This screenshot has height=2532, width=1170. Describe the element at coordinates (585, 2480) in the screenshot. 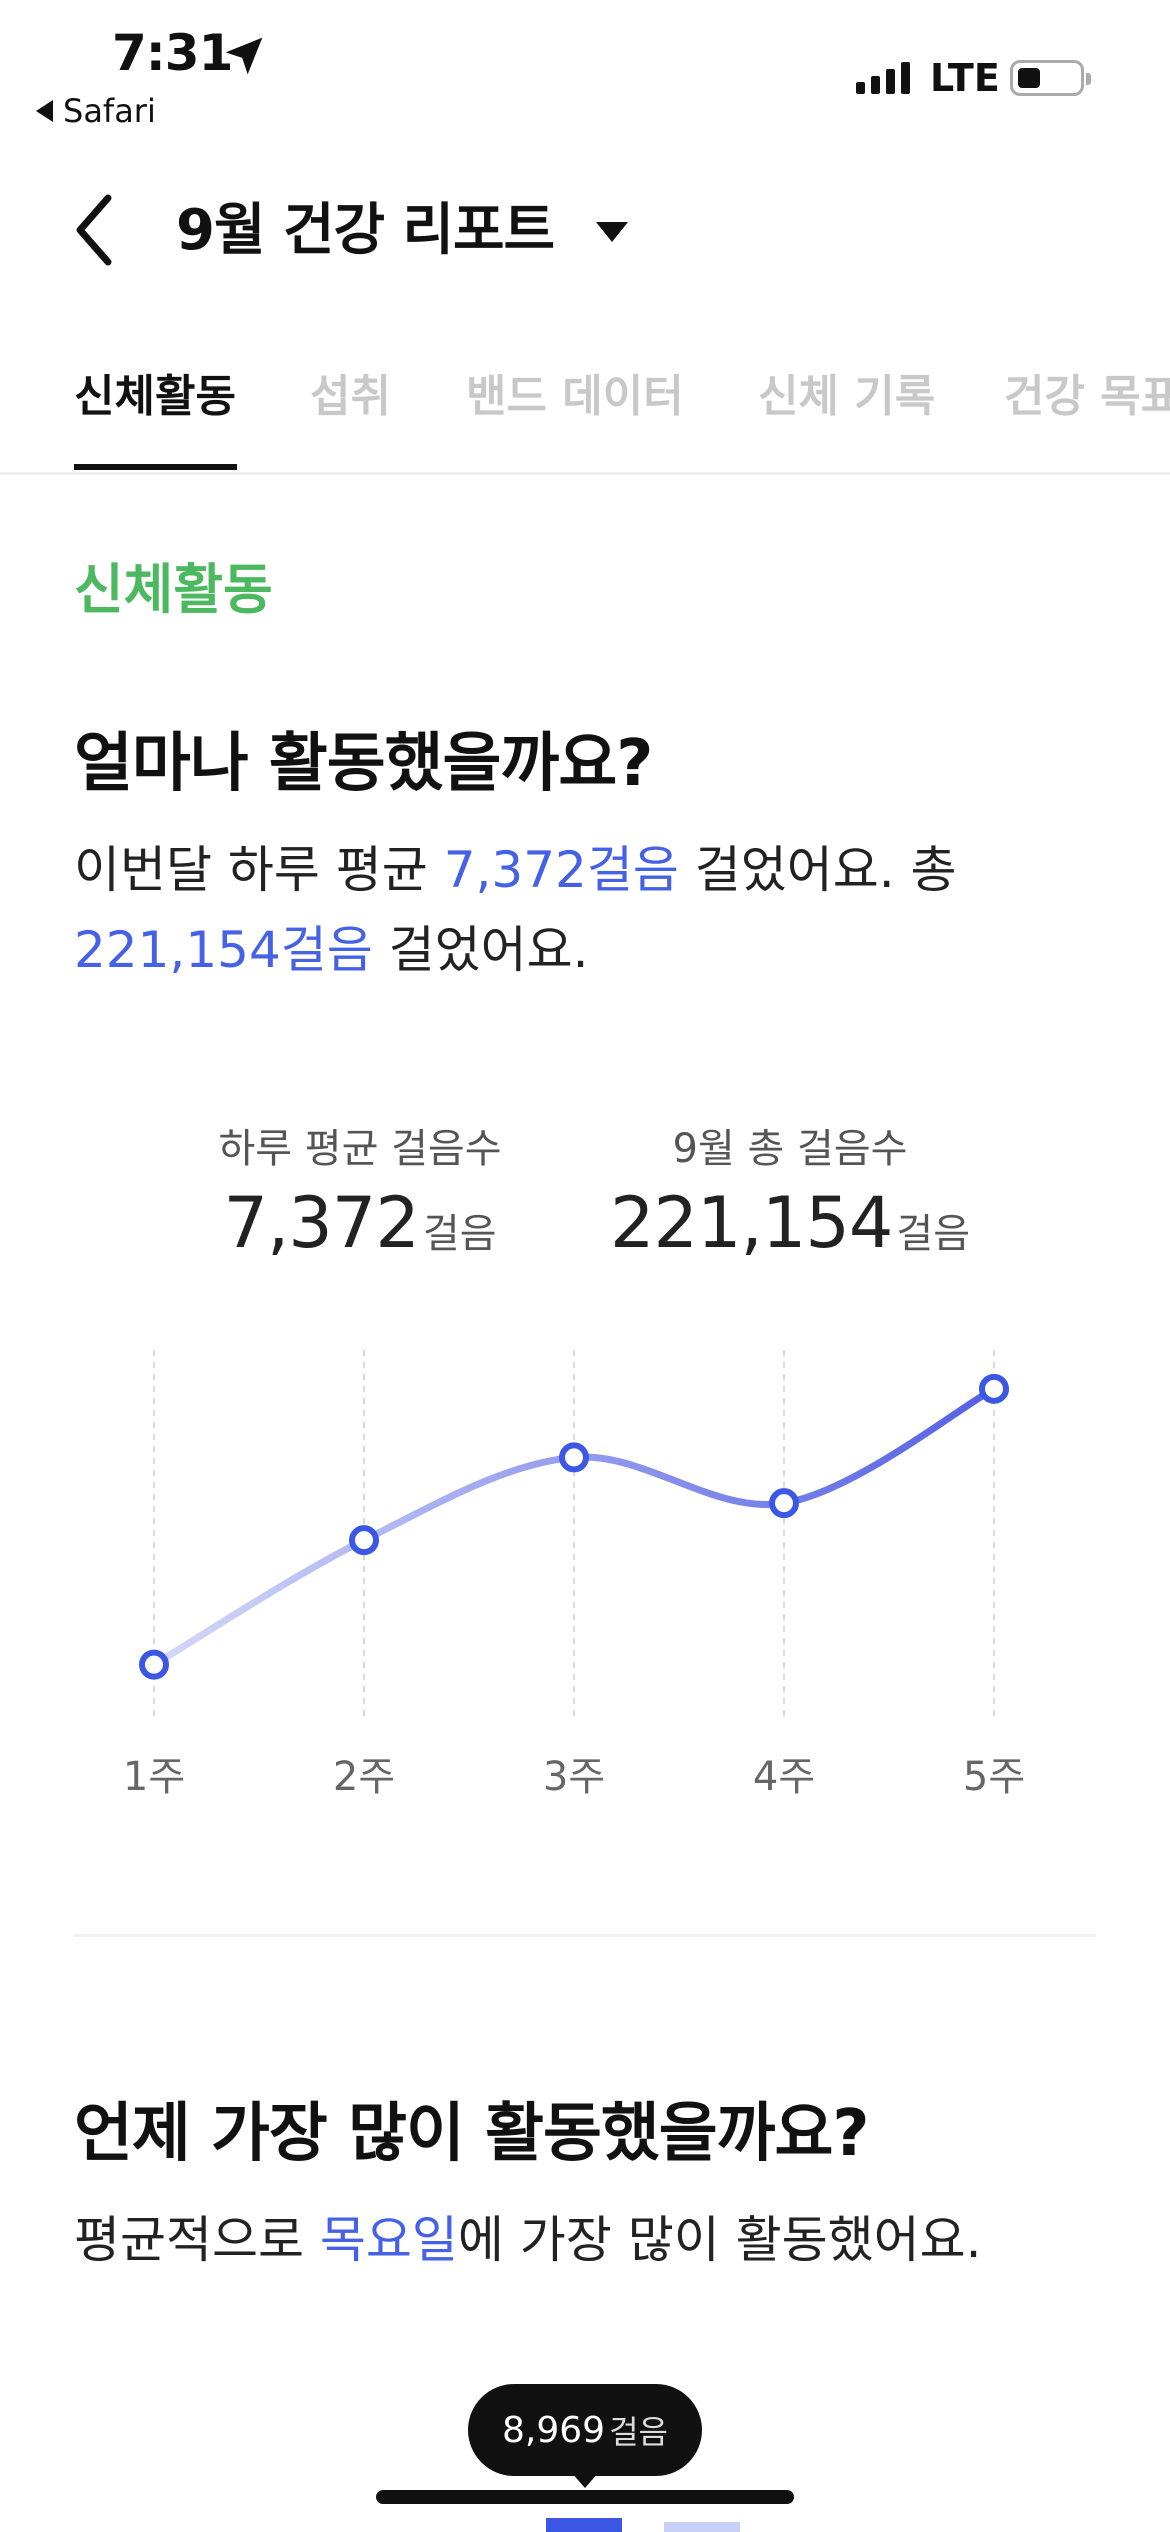

I see `tooltip-tail` at that location.